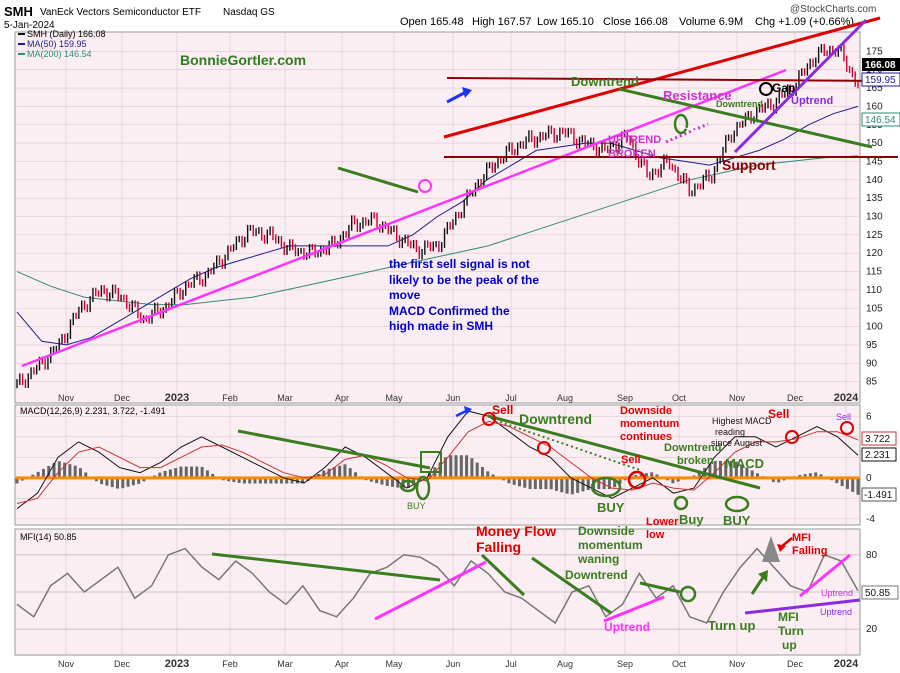 This screenshot has width=900, height=673. I want to click on legend-ma50: MA(50) 159.95, so click(57, 44).